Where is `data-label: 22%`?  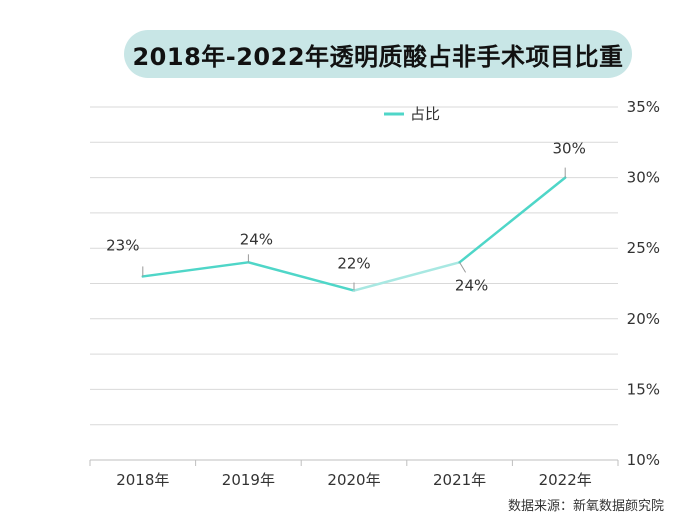
data-label: 22% is located at coordinates (353, 264).